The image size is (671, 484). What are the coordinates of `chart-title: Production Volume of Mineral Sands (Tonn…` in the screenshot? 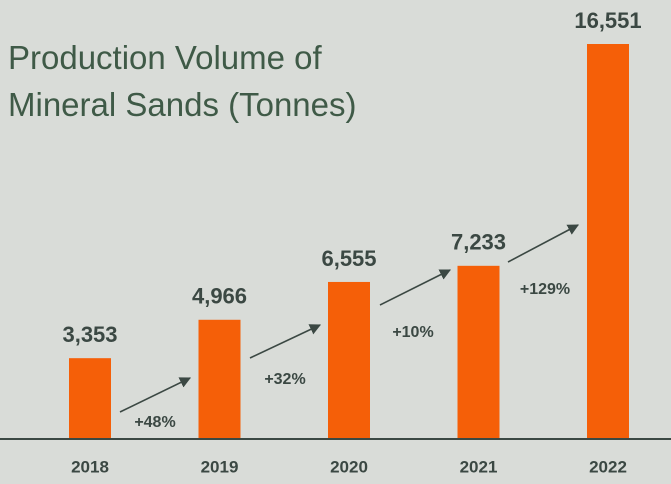 It's located at (182, 81).